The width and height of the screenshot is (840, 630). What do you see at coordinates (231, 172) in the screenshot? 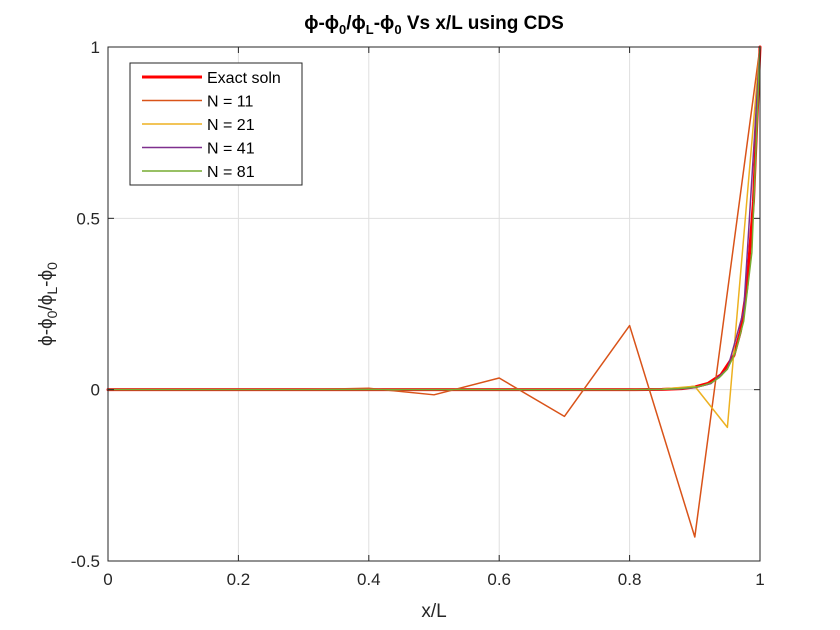
I see `legend-label-n-81: N = 81` at bounding box center [231, 172].